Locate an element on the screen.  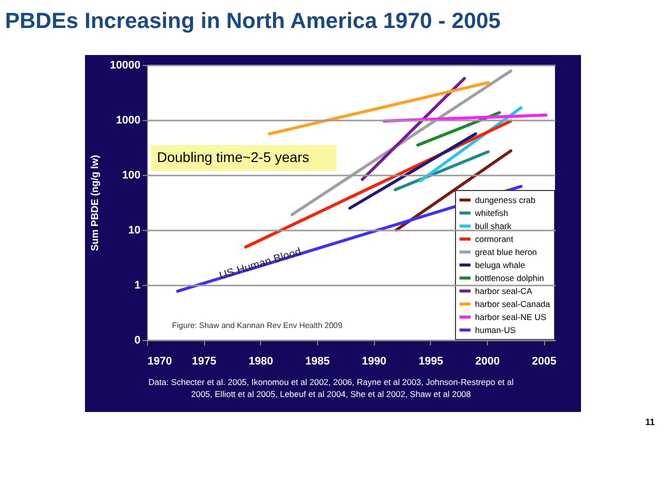
legend-label: bull shark is located at coordinates (493, 226).